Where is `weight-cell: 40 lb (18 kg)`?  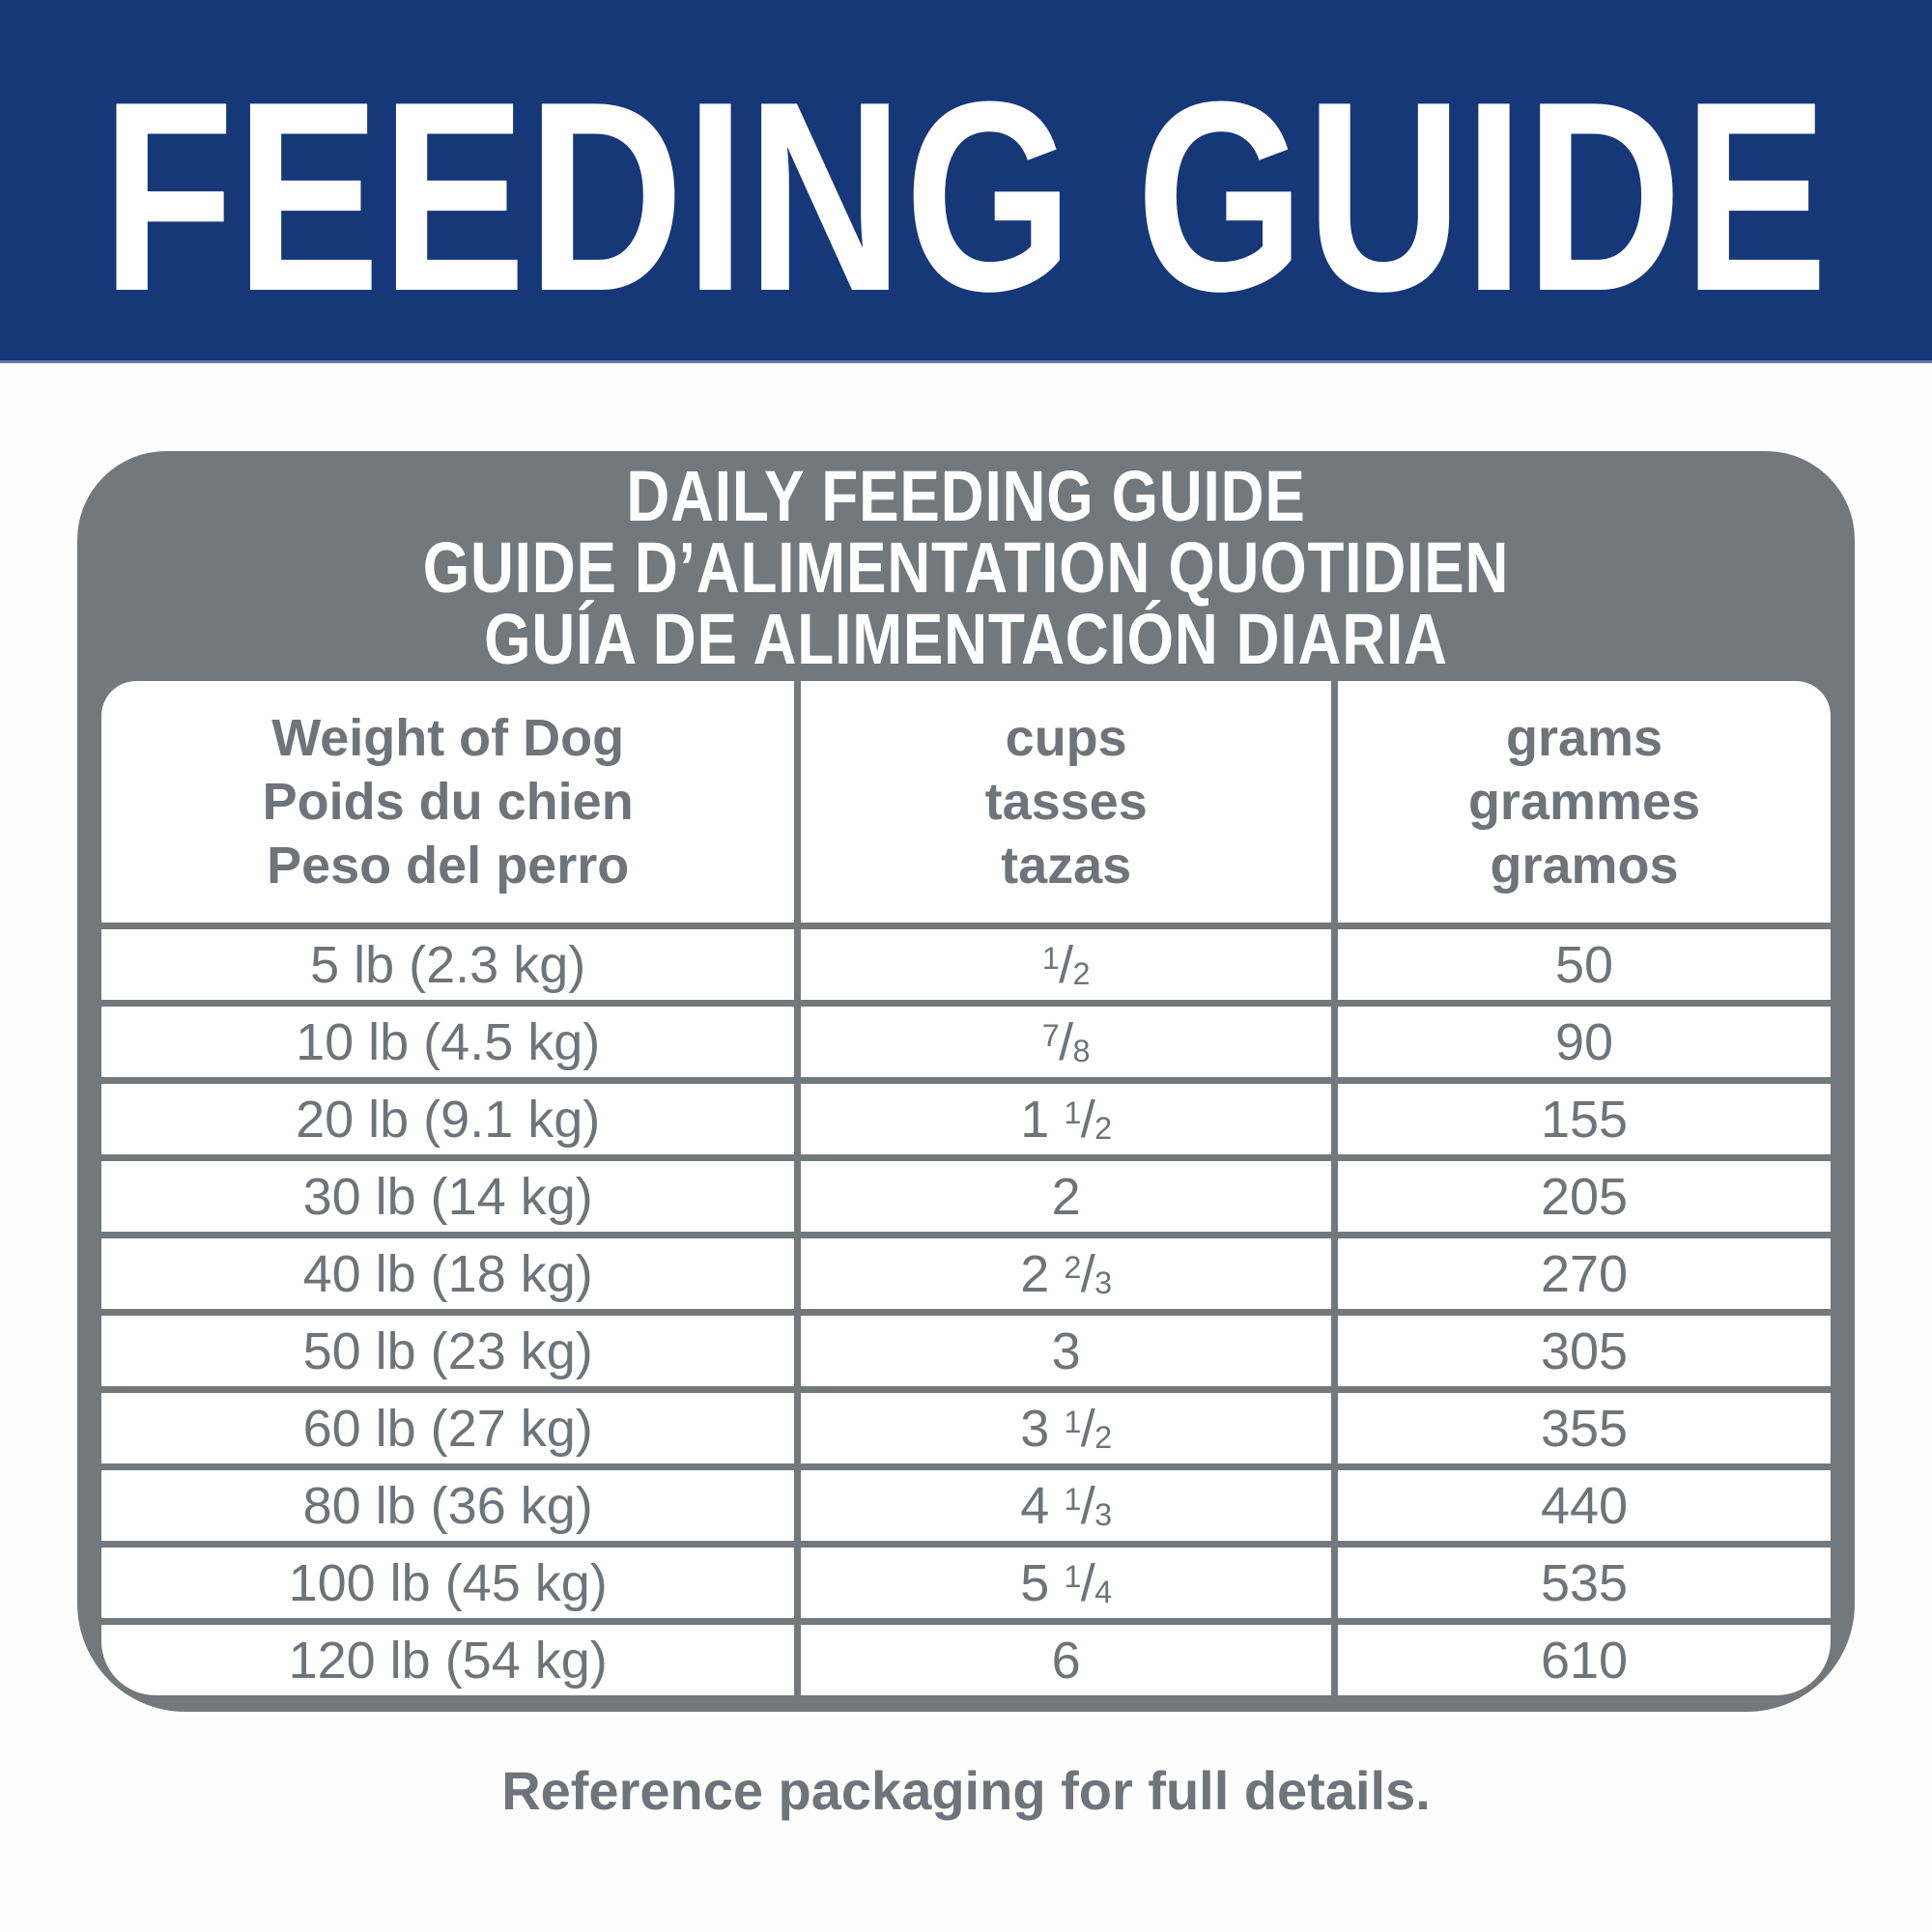 weight-cell: 40 lb (18 kg) is located at coordinates (448, 1273).